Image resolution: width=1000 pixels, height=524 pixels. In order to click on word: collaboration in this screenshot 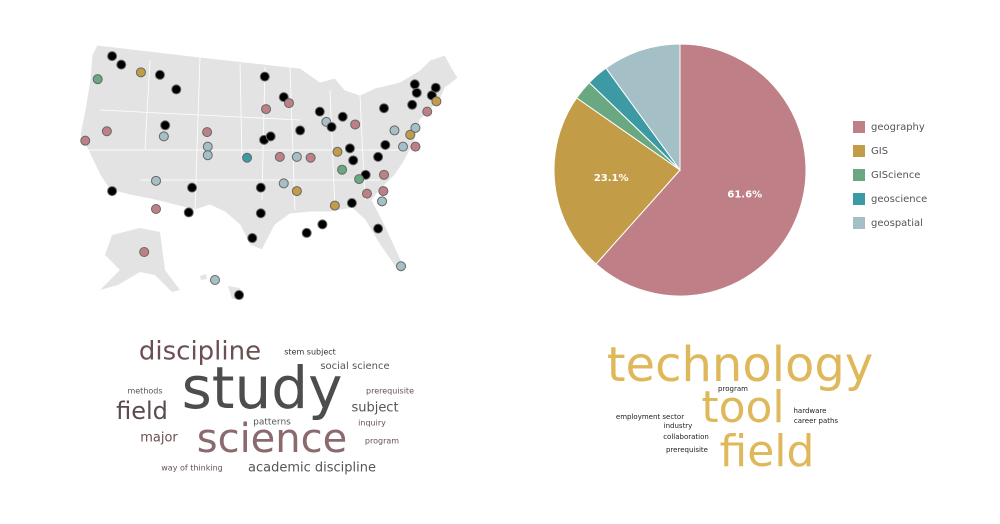, I will do `click(686, 437)`.